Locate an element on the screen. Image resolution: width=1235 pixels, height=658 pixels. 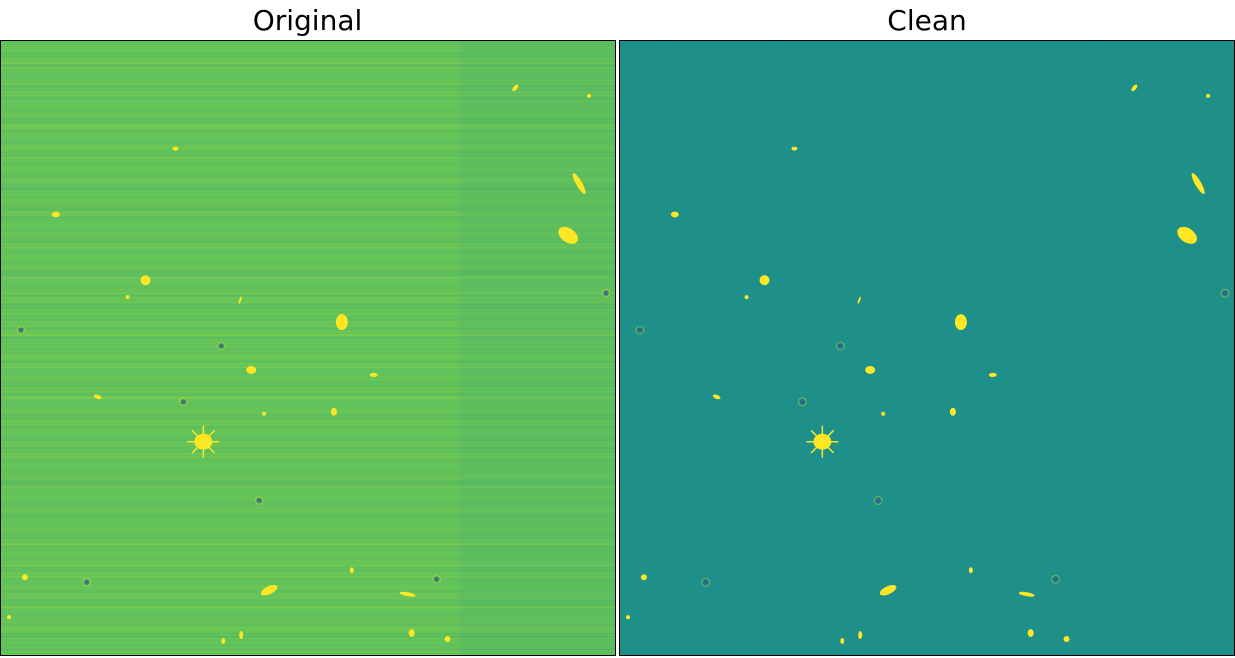
panel-title-clean: Clean is located at coordinates (927, 20).